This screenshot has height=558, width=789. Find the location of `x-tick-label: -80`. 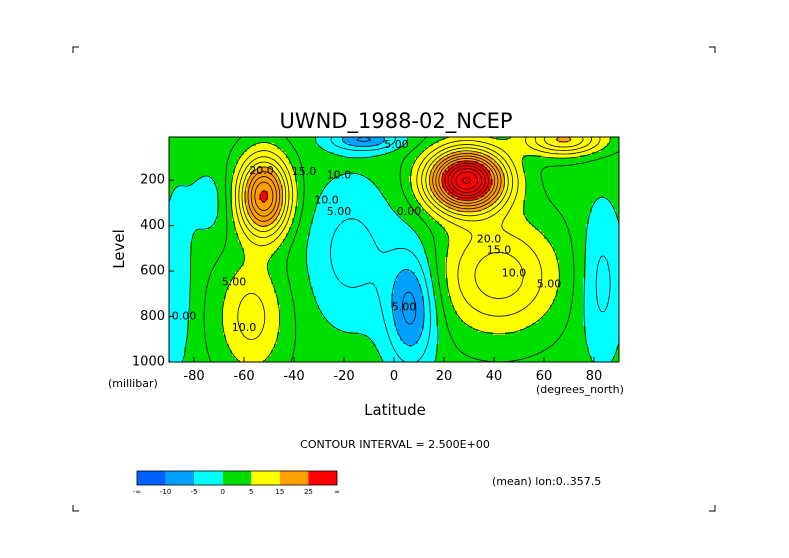

x-tick-label: -80 is located at coordinates (193, 376).